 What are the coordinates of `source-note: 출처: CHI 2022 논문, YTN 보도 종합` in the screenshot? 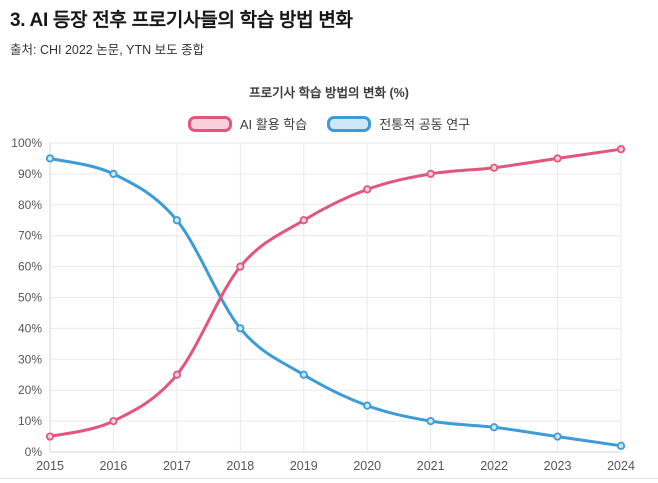 It's located at (107, 50).